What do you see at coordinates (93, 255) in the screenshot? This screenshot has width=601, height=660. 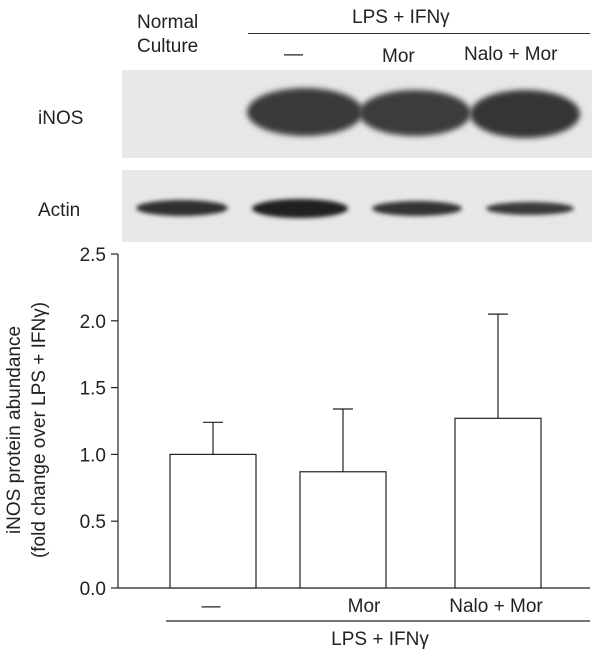 I see `y-tick-label: 2.5` at bounding box center [93, 255].